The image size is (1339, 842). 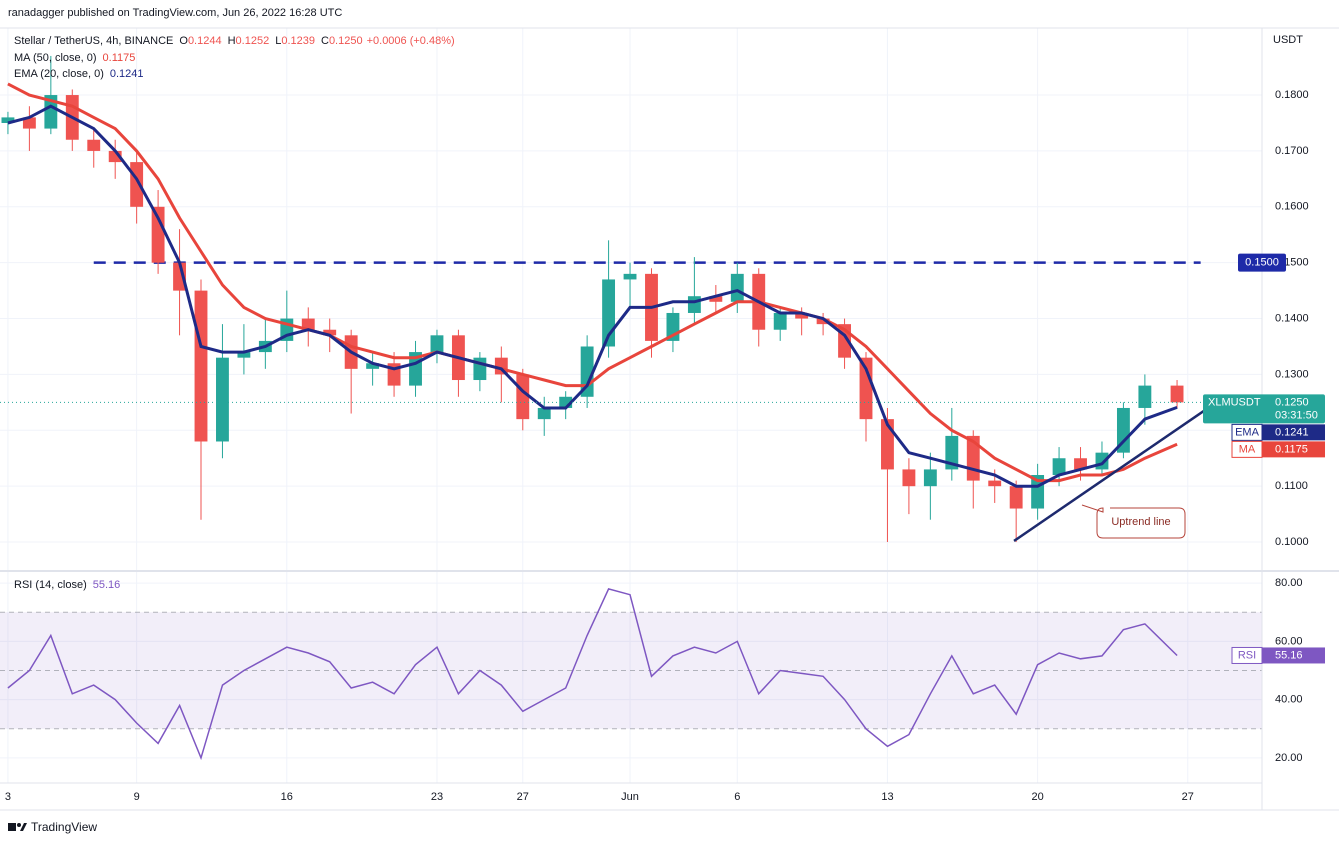 What do you see at coordinates (1289, 583) in the screenshot?
I see `rsi-tick-label: 80.00` at bounding box center [1289, 583].